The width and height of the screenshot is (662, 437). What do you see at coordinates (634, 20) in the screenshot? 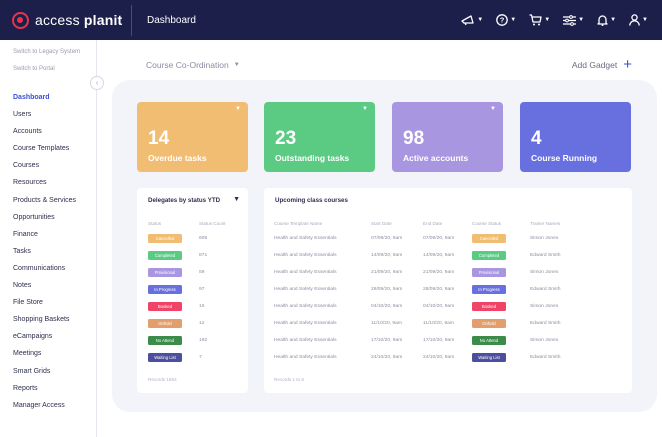
I see `user-icon` at bounding box center [634, 20].